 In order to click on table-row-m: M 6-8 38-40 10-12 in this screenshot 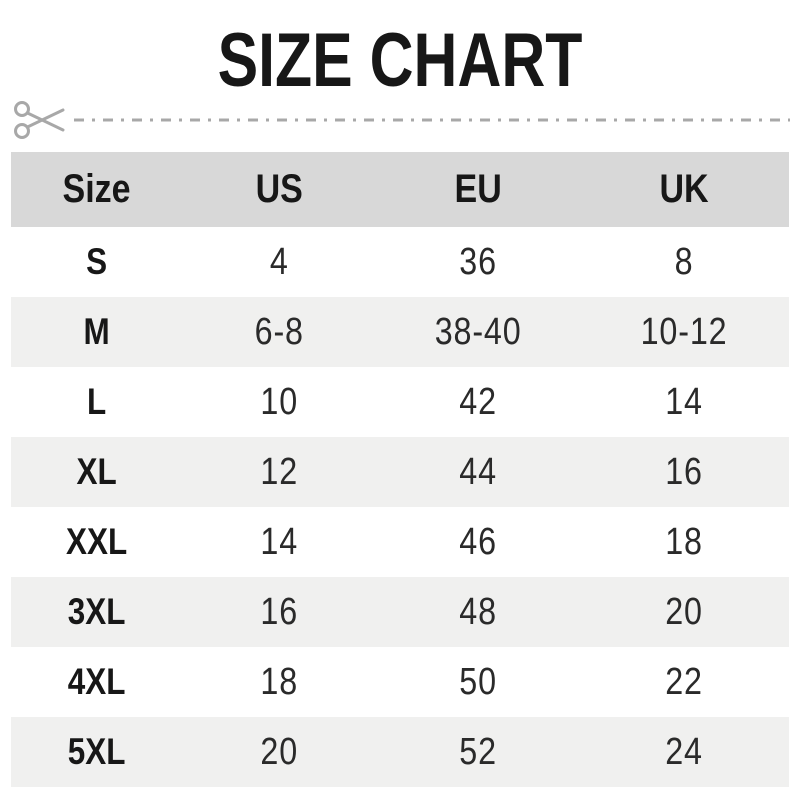, I will do `click(400, 332)`.